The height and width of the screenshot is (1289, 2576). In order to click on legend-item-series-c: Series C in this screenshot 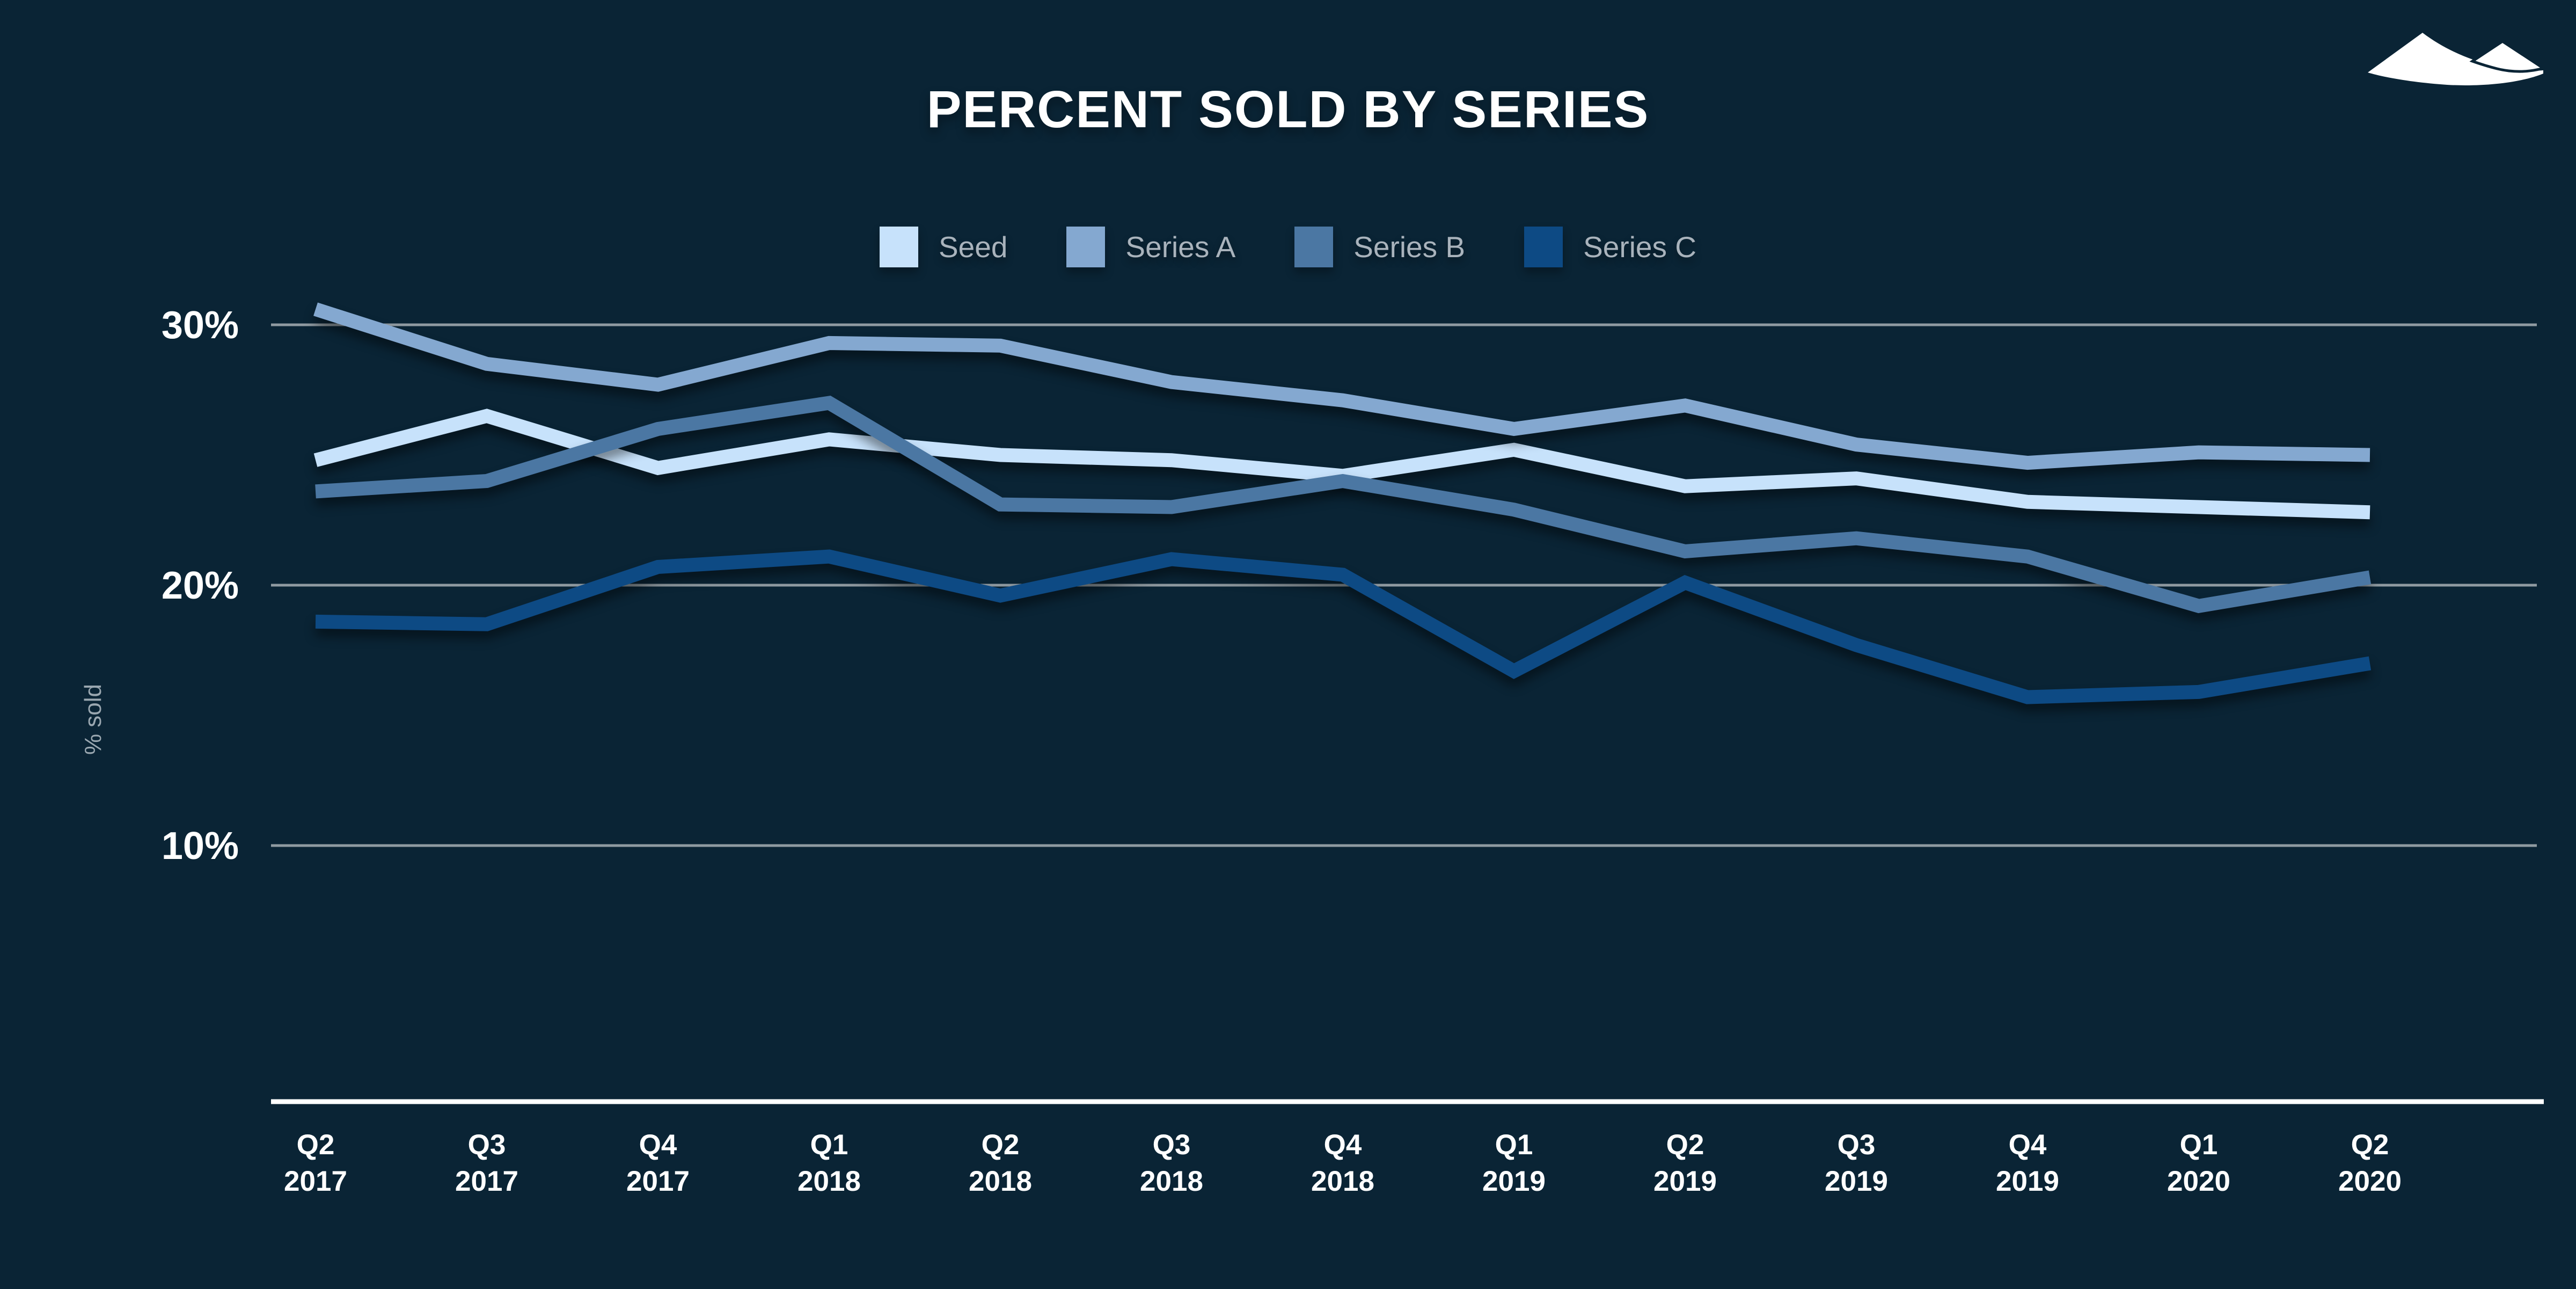, I will do `click(1610, 247)`.